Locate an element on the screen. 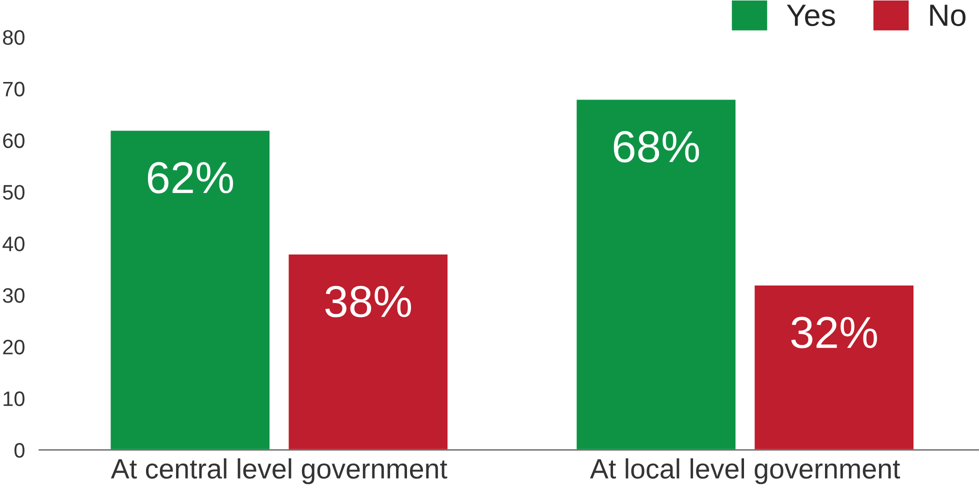  legend-label: Yes is located at coordinates (810, 15).